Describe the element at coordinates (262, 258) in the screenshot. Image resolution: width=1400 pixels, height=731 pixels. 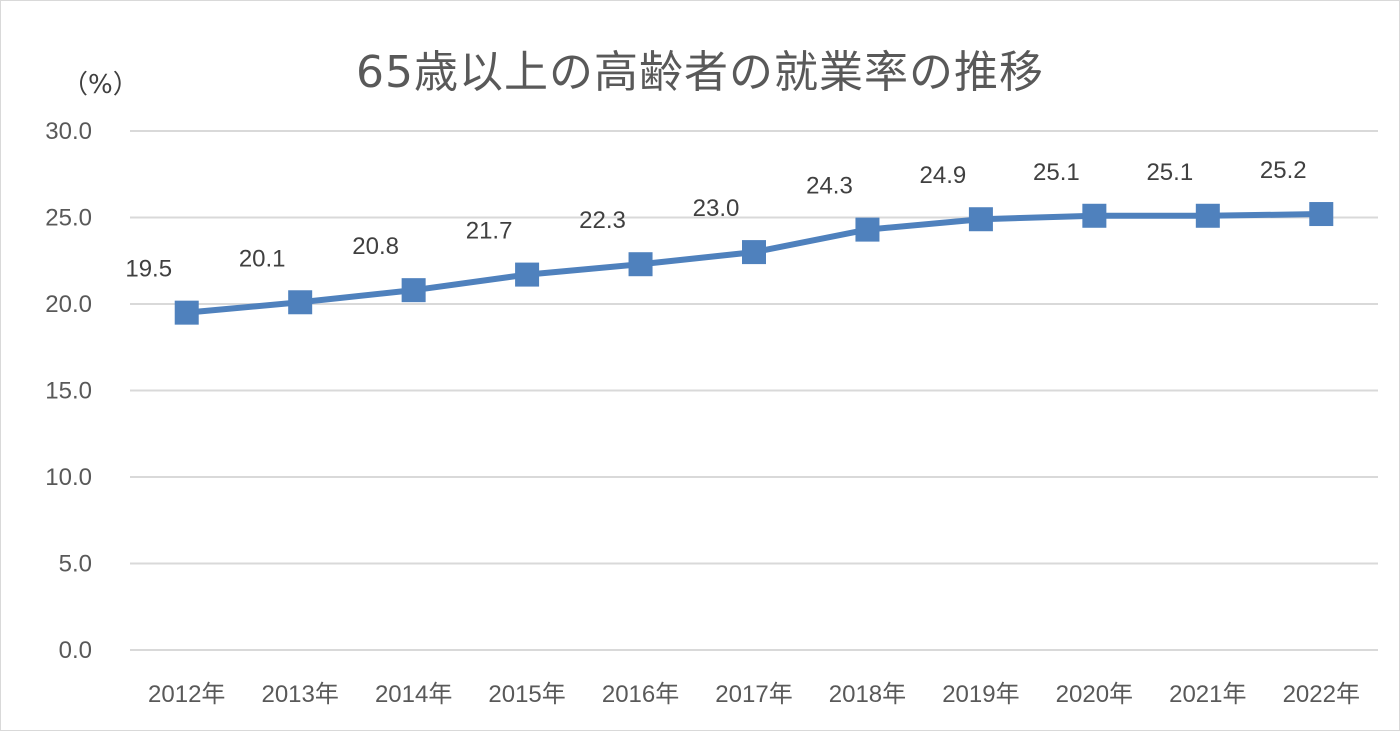
I see `data-label: 20.1` at that location.